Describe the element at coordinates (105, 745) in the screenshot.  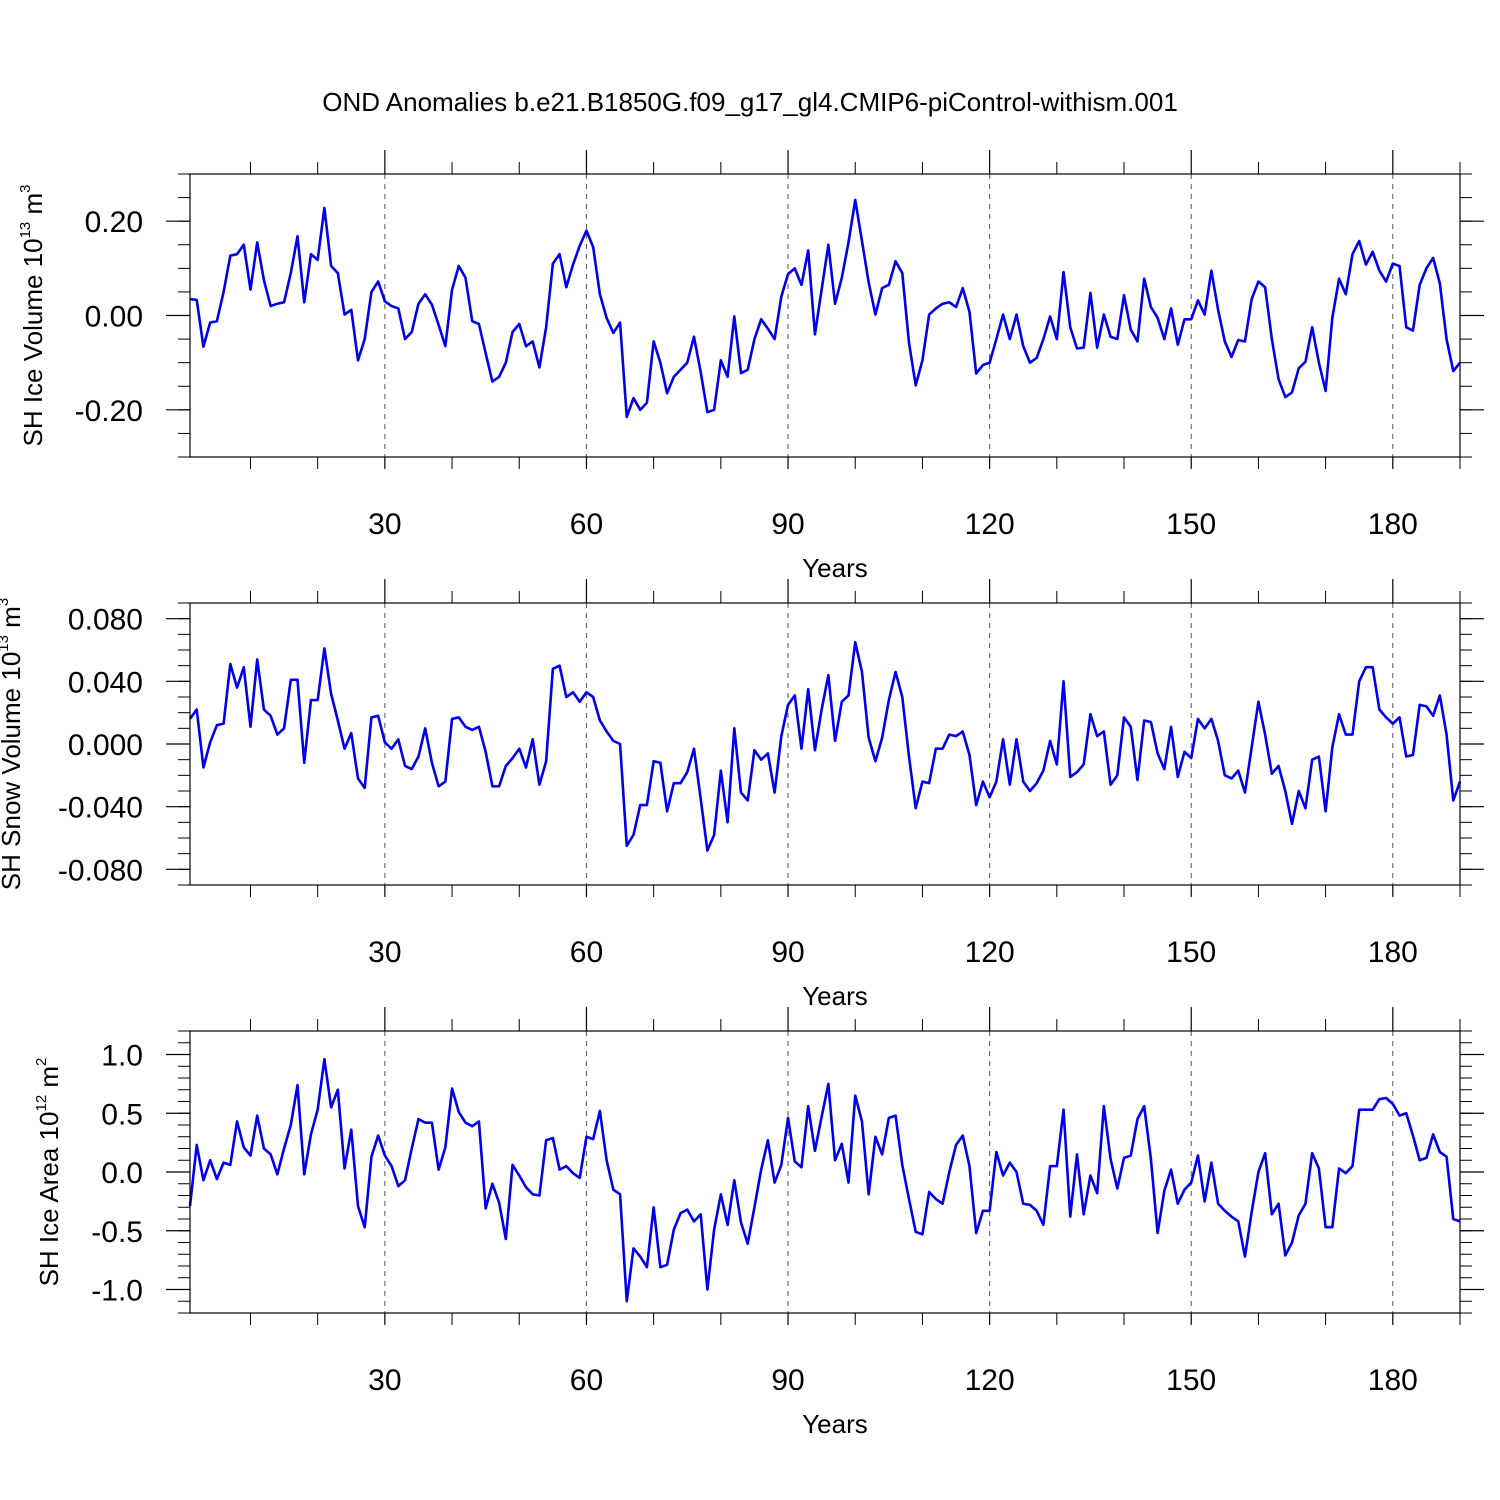
I see `y-tick-label: 0.000` at that location.